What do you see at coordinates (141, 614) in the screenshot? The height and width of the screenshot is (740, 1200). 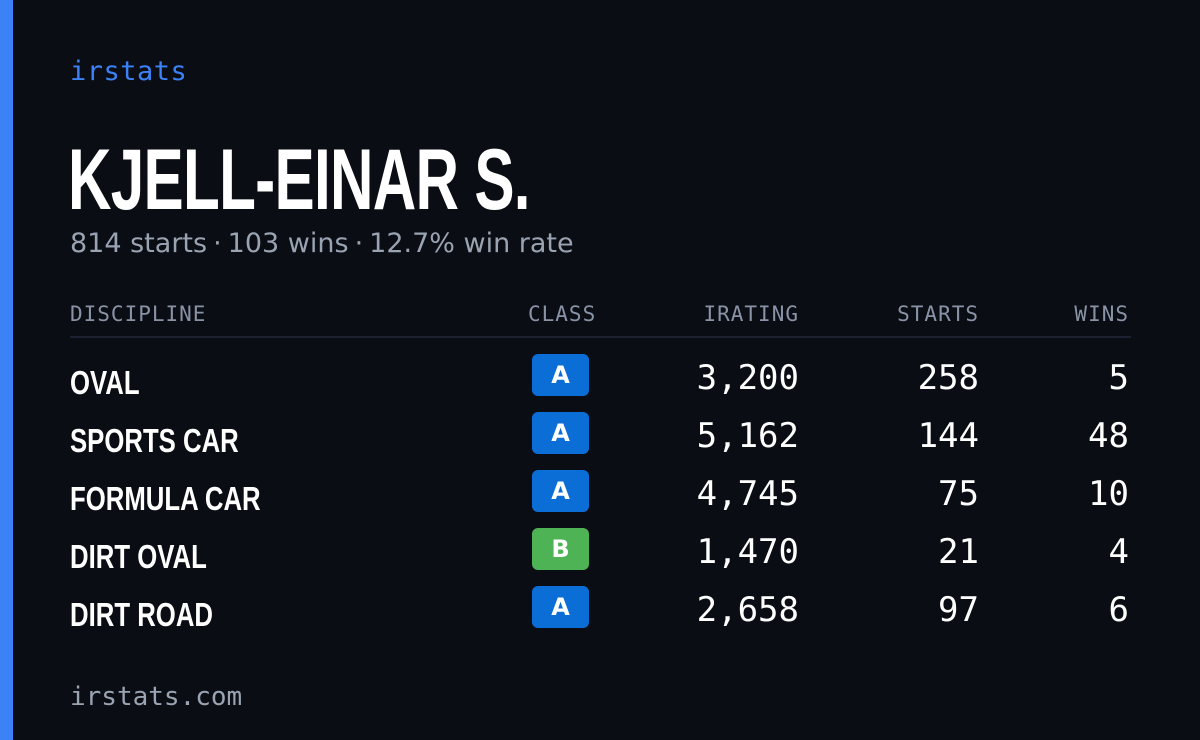 I see `row-discipline: DIRT ROAD` at bounding box center [141, 614].